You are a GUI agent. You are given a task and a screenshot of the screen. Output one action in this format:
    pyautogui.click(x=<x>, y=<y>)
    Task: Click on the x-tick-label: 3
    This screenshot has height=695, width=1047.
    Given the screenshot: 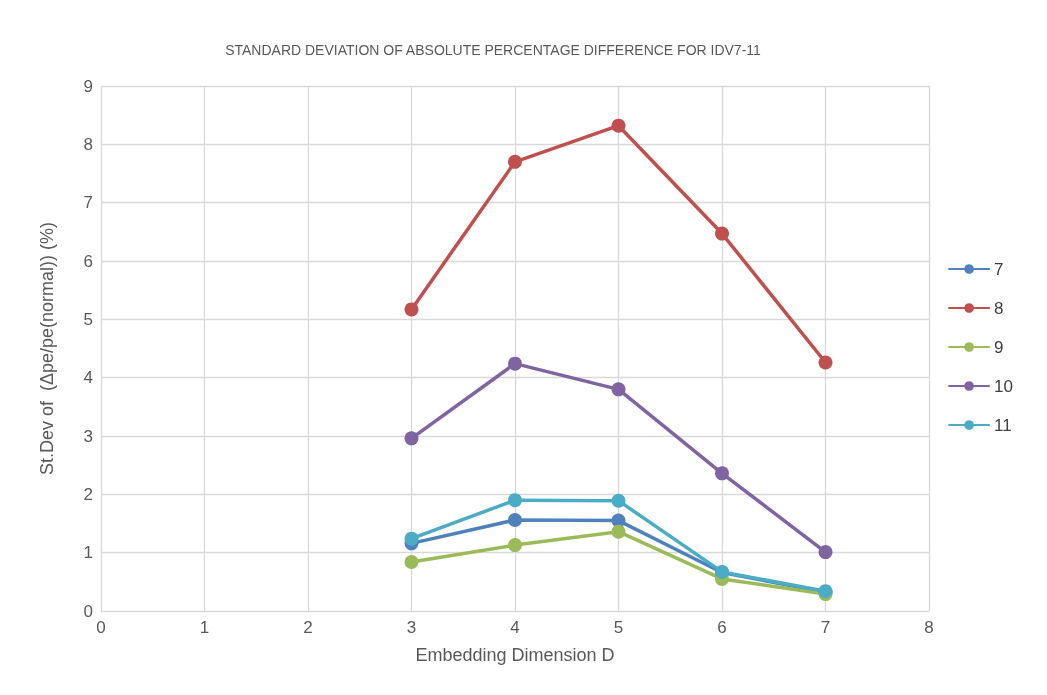 What is the action you would take?
    pyautogui.click(x=411, y=627)
    